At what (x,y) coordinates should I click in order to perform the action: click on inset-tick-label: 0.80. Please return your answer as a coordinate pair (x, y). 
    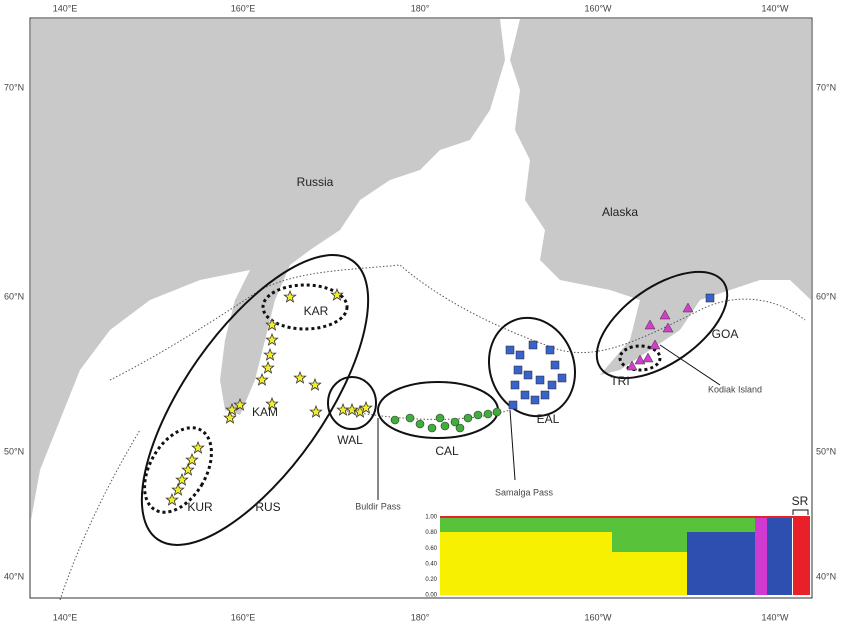
    Looking at the image, I should click on (431, 533).